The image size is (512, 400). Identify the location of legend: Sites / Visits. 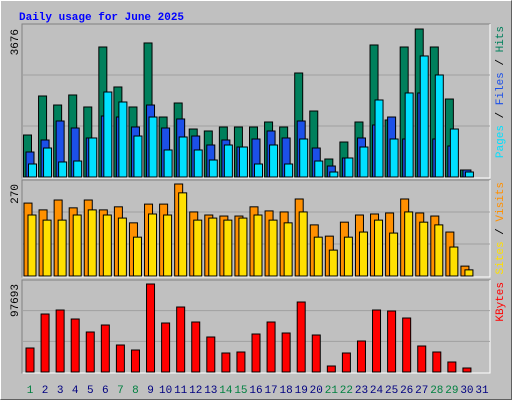
(501, 228).